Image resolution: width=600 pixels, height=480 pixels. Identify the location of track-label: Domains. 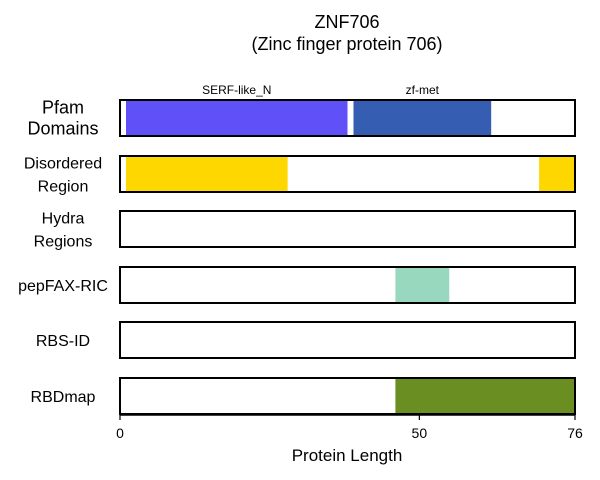
(62, 129).